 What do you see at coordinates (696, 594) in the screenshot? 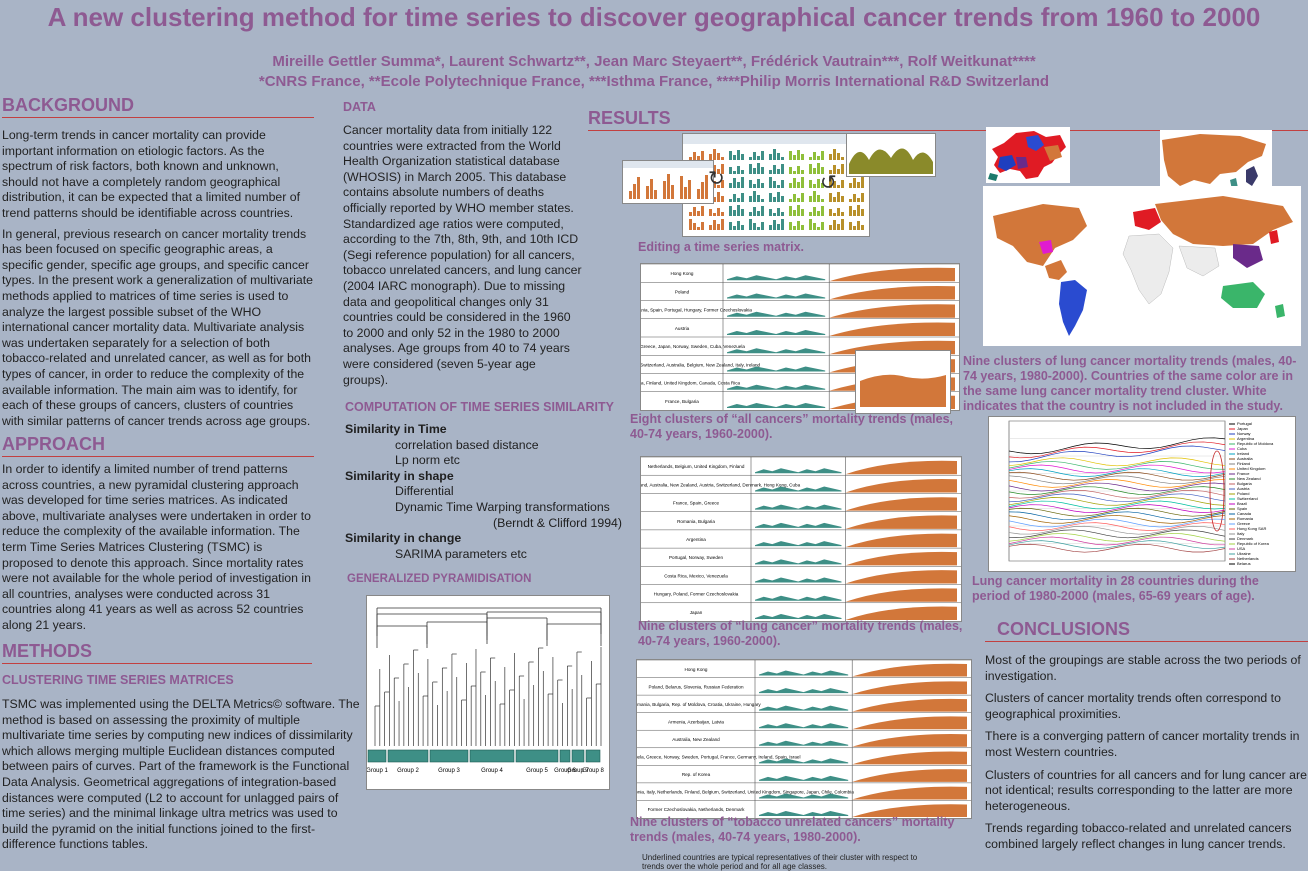
I see `cluster-row-label: Hungary, Poland, Former Czechoslovakia` at bounding box center [696, 594].